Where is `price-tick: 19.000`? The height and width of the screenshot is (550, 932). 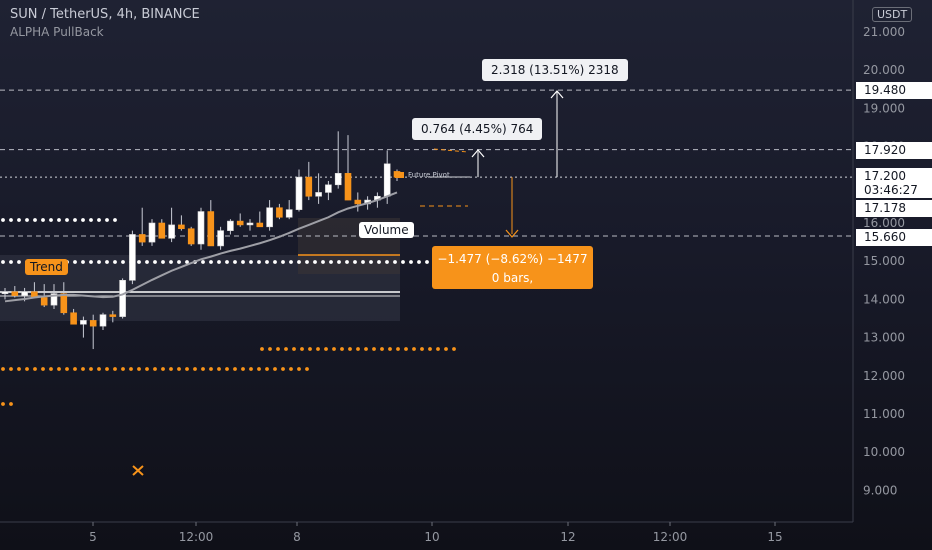 price-tick: 19.000 is located at coordinates (884, 108).